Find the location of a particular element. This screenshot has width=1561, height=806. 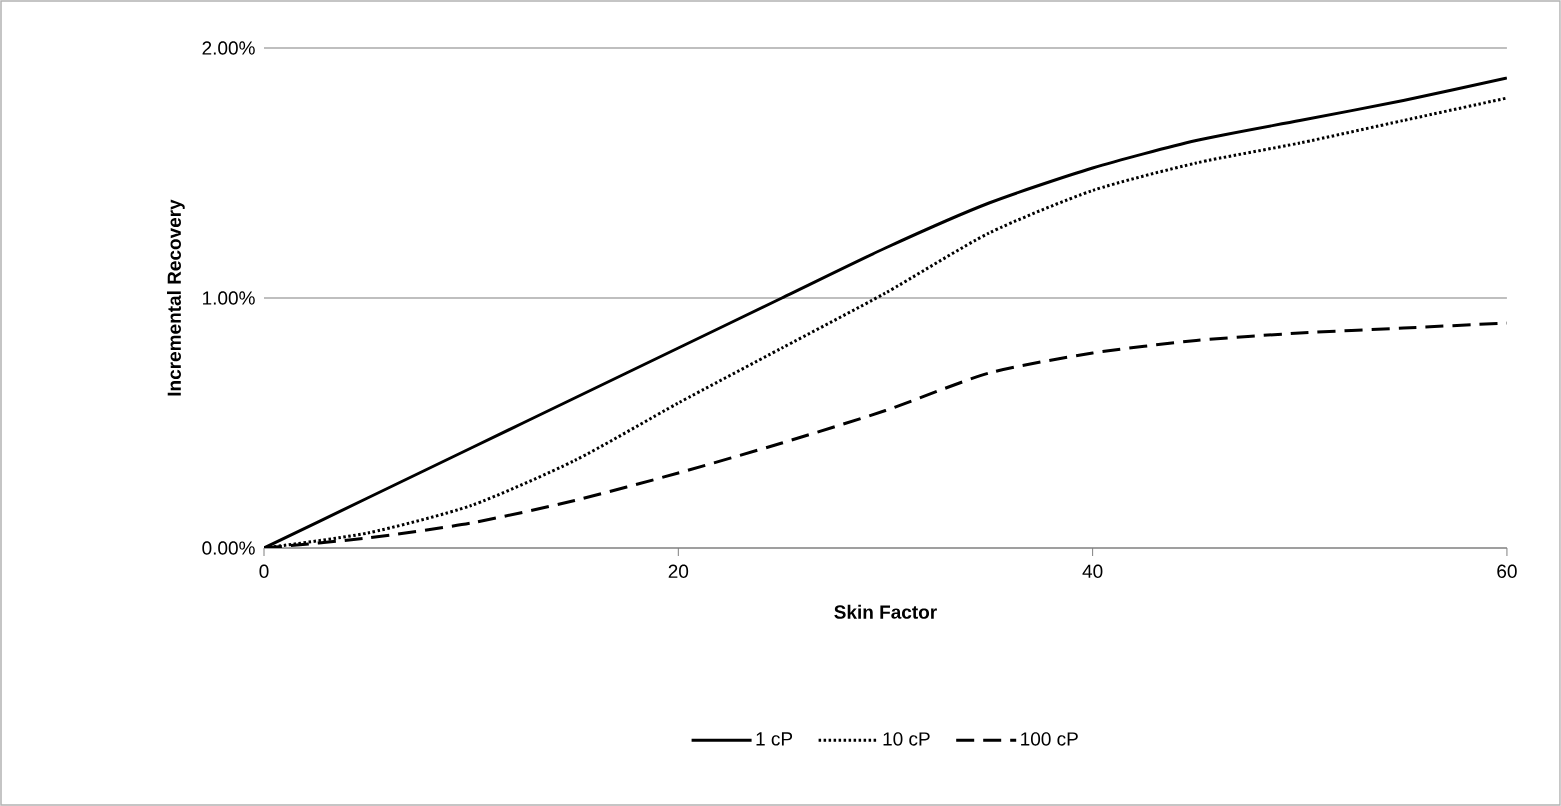

legend-label: 10 cP is located at coordinates (906, 739).